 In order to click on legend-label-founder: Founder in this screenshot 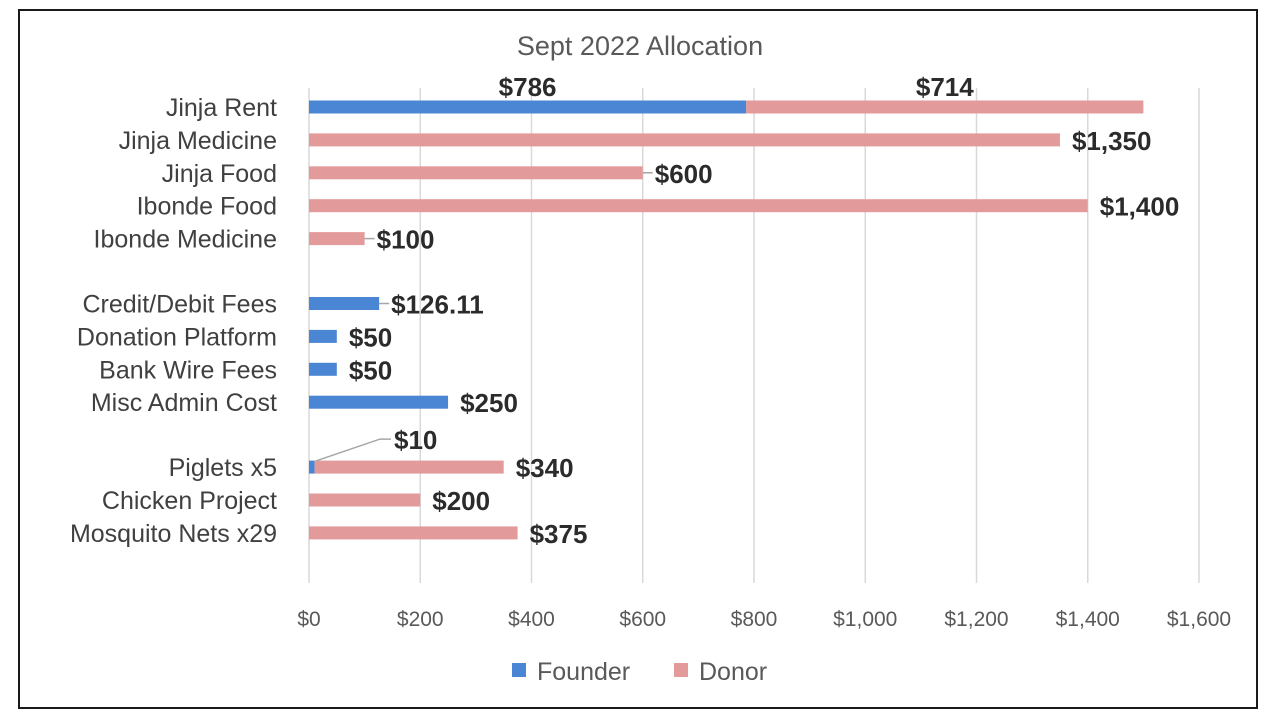, I will do `click(583, 672)`.